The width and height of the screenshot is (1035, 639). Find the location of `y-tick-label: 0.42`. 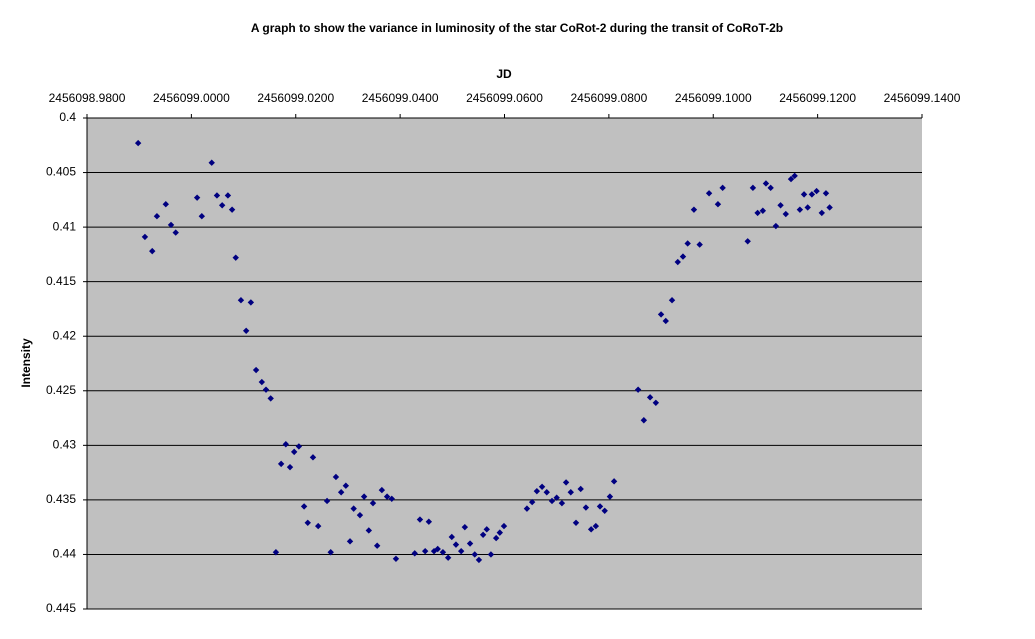

y-tick-label: 0.42 is located at coordinates (65, 335).